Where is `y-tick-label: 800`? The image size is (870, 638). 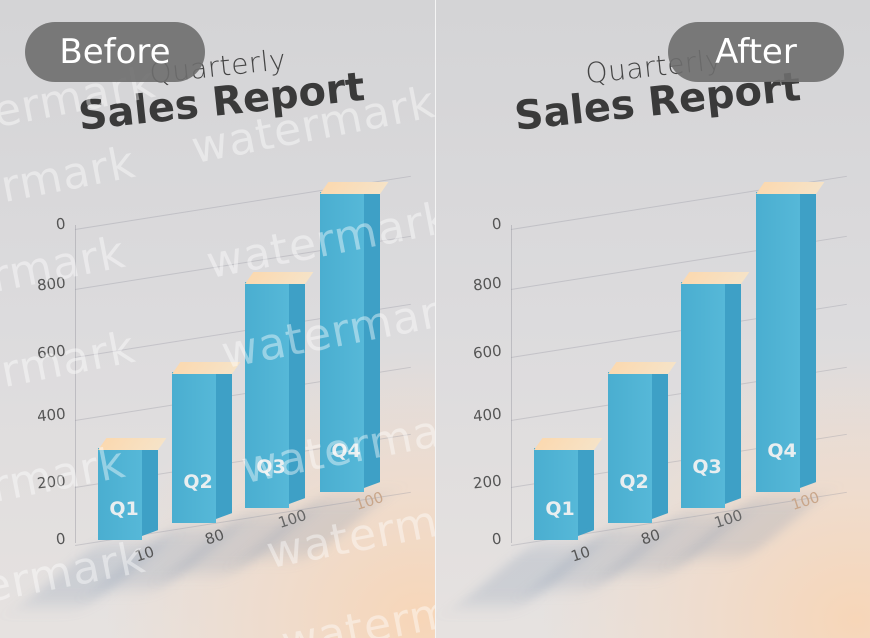
y-tick-label: 800 is located at coordinates (487, 284).